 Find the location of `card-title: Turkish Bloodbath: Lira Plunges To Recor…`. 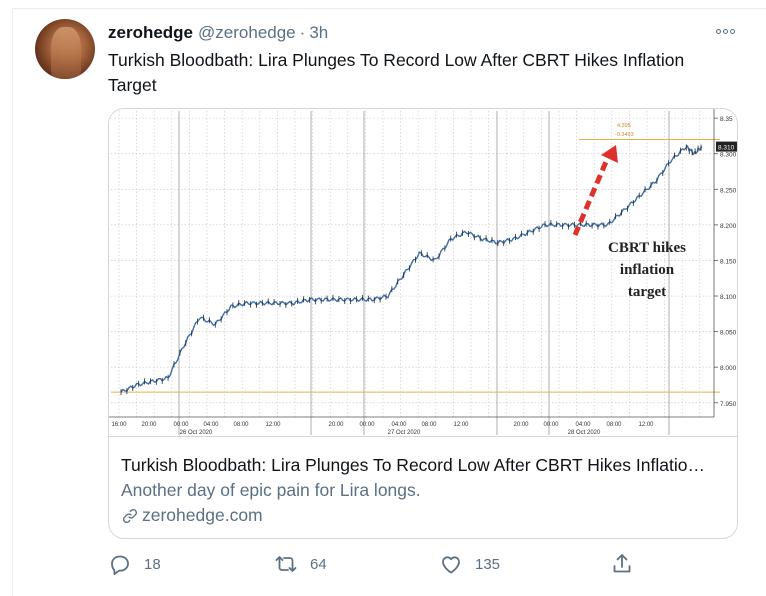

card-title: Turkish Bloodbath: Lira Plunges To Recor… is located at coordinates (413, 465).